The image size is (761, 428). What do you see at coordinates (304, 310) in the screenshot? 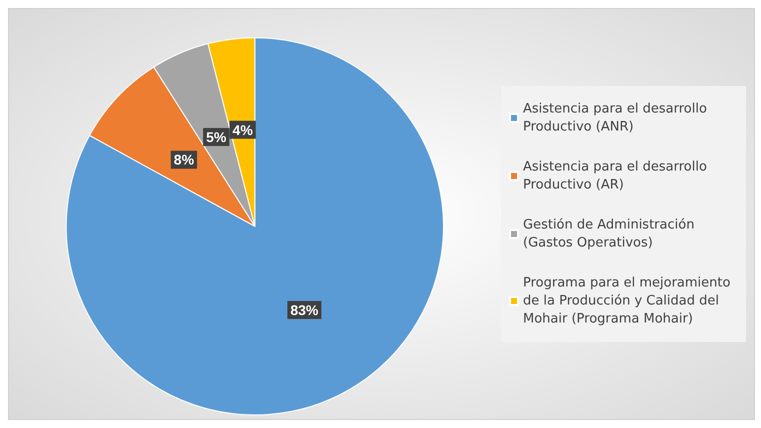
I see `data-label: 83%` at bounding box center [304, 310].